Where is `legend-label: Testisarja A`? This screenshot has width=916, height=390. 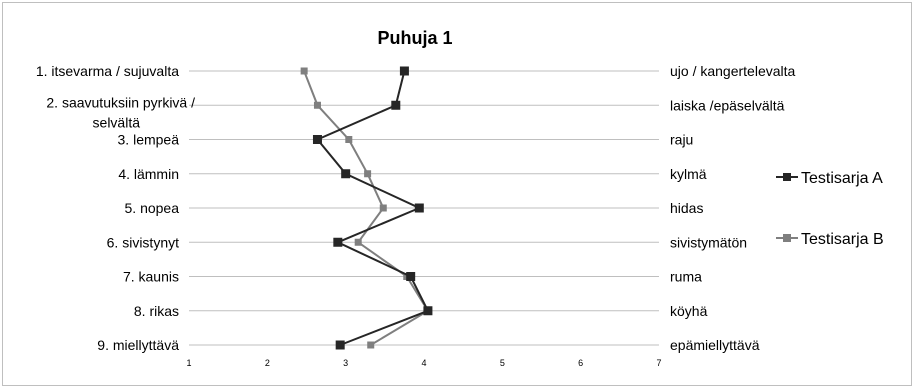
legend-label: Testisarja A is located at coordinates (842, 178).